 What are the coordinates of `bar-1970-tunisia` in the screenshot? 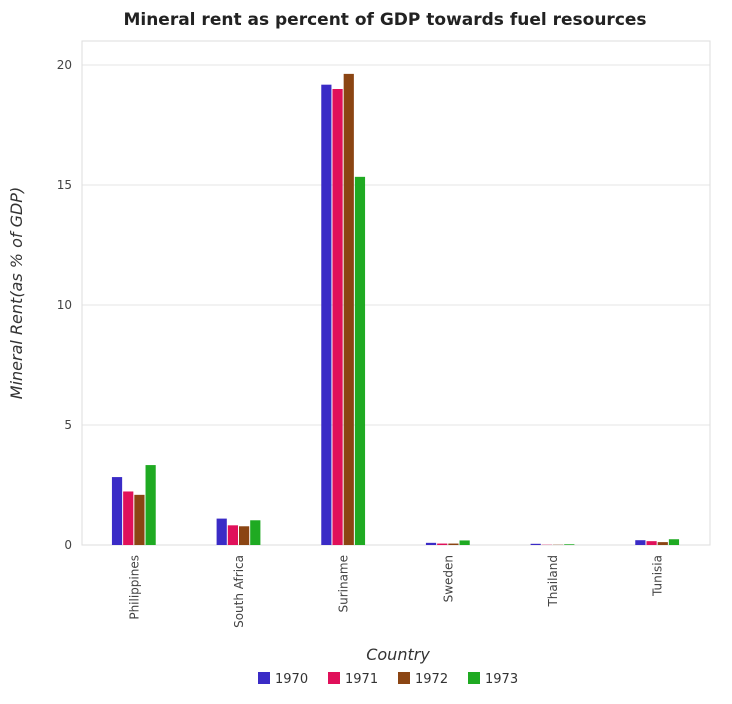 It's located at (640, 542).